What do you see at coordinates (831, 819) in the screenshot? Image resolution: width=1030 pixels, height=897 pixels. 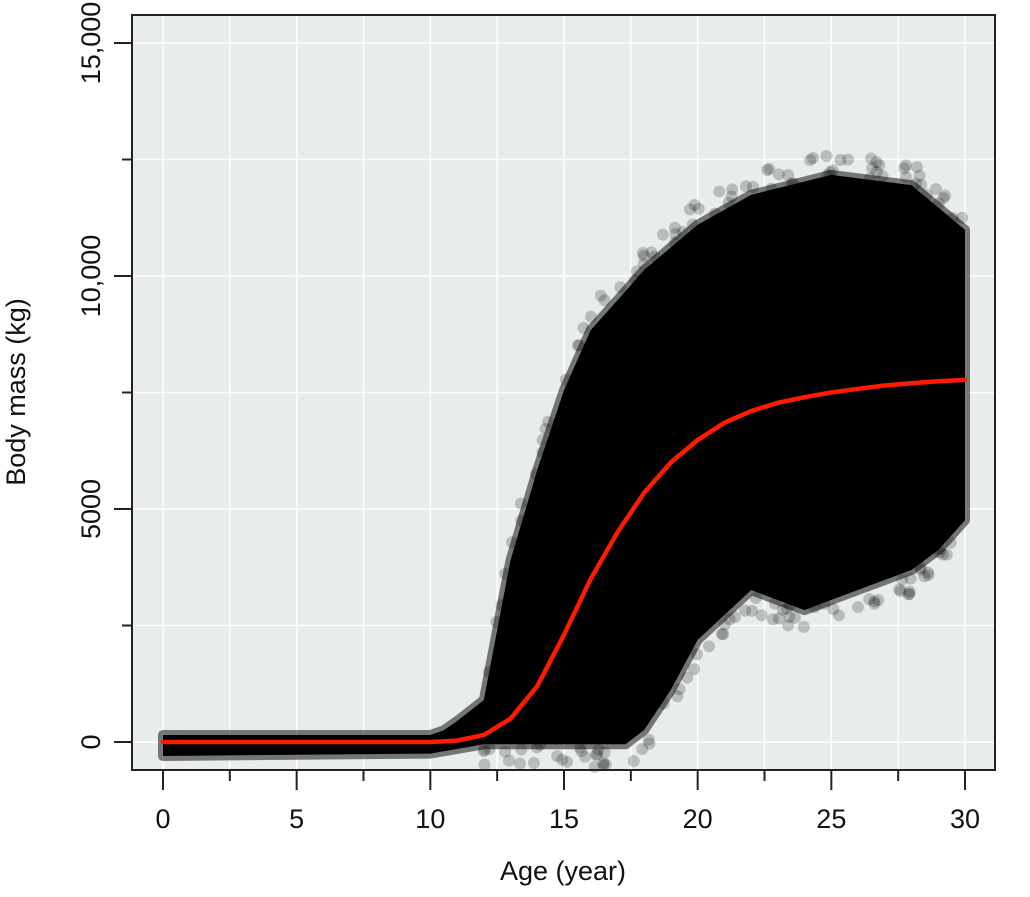 I see `x-tick-label: 25` at bounding box center [831, 819].